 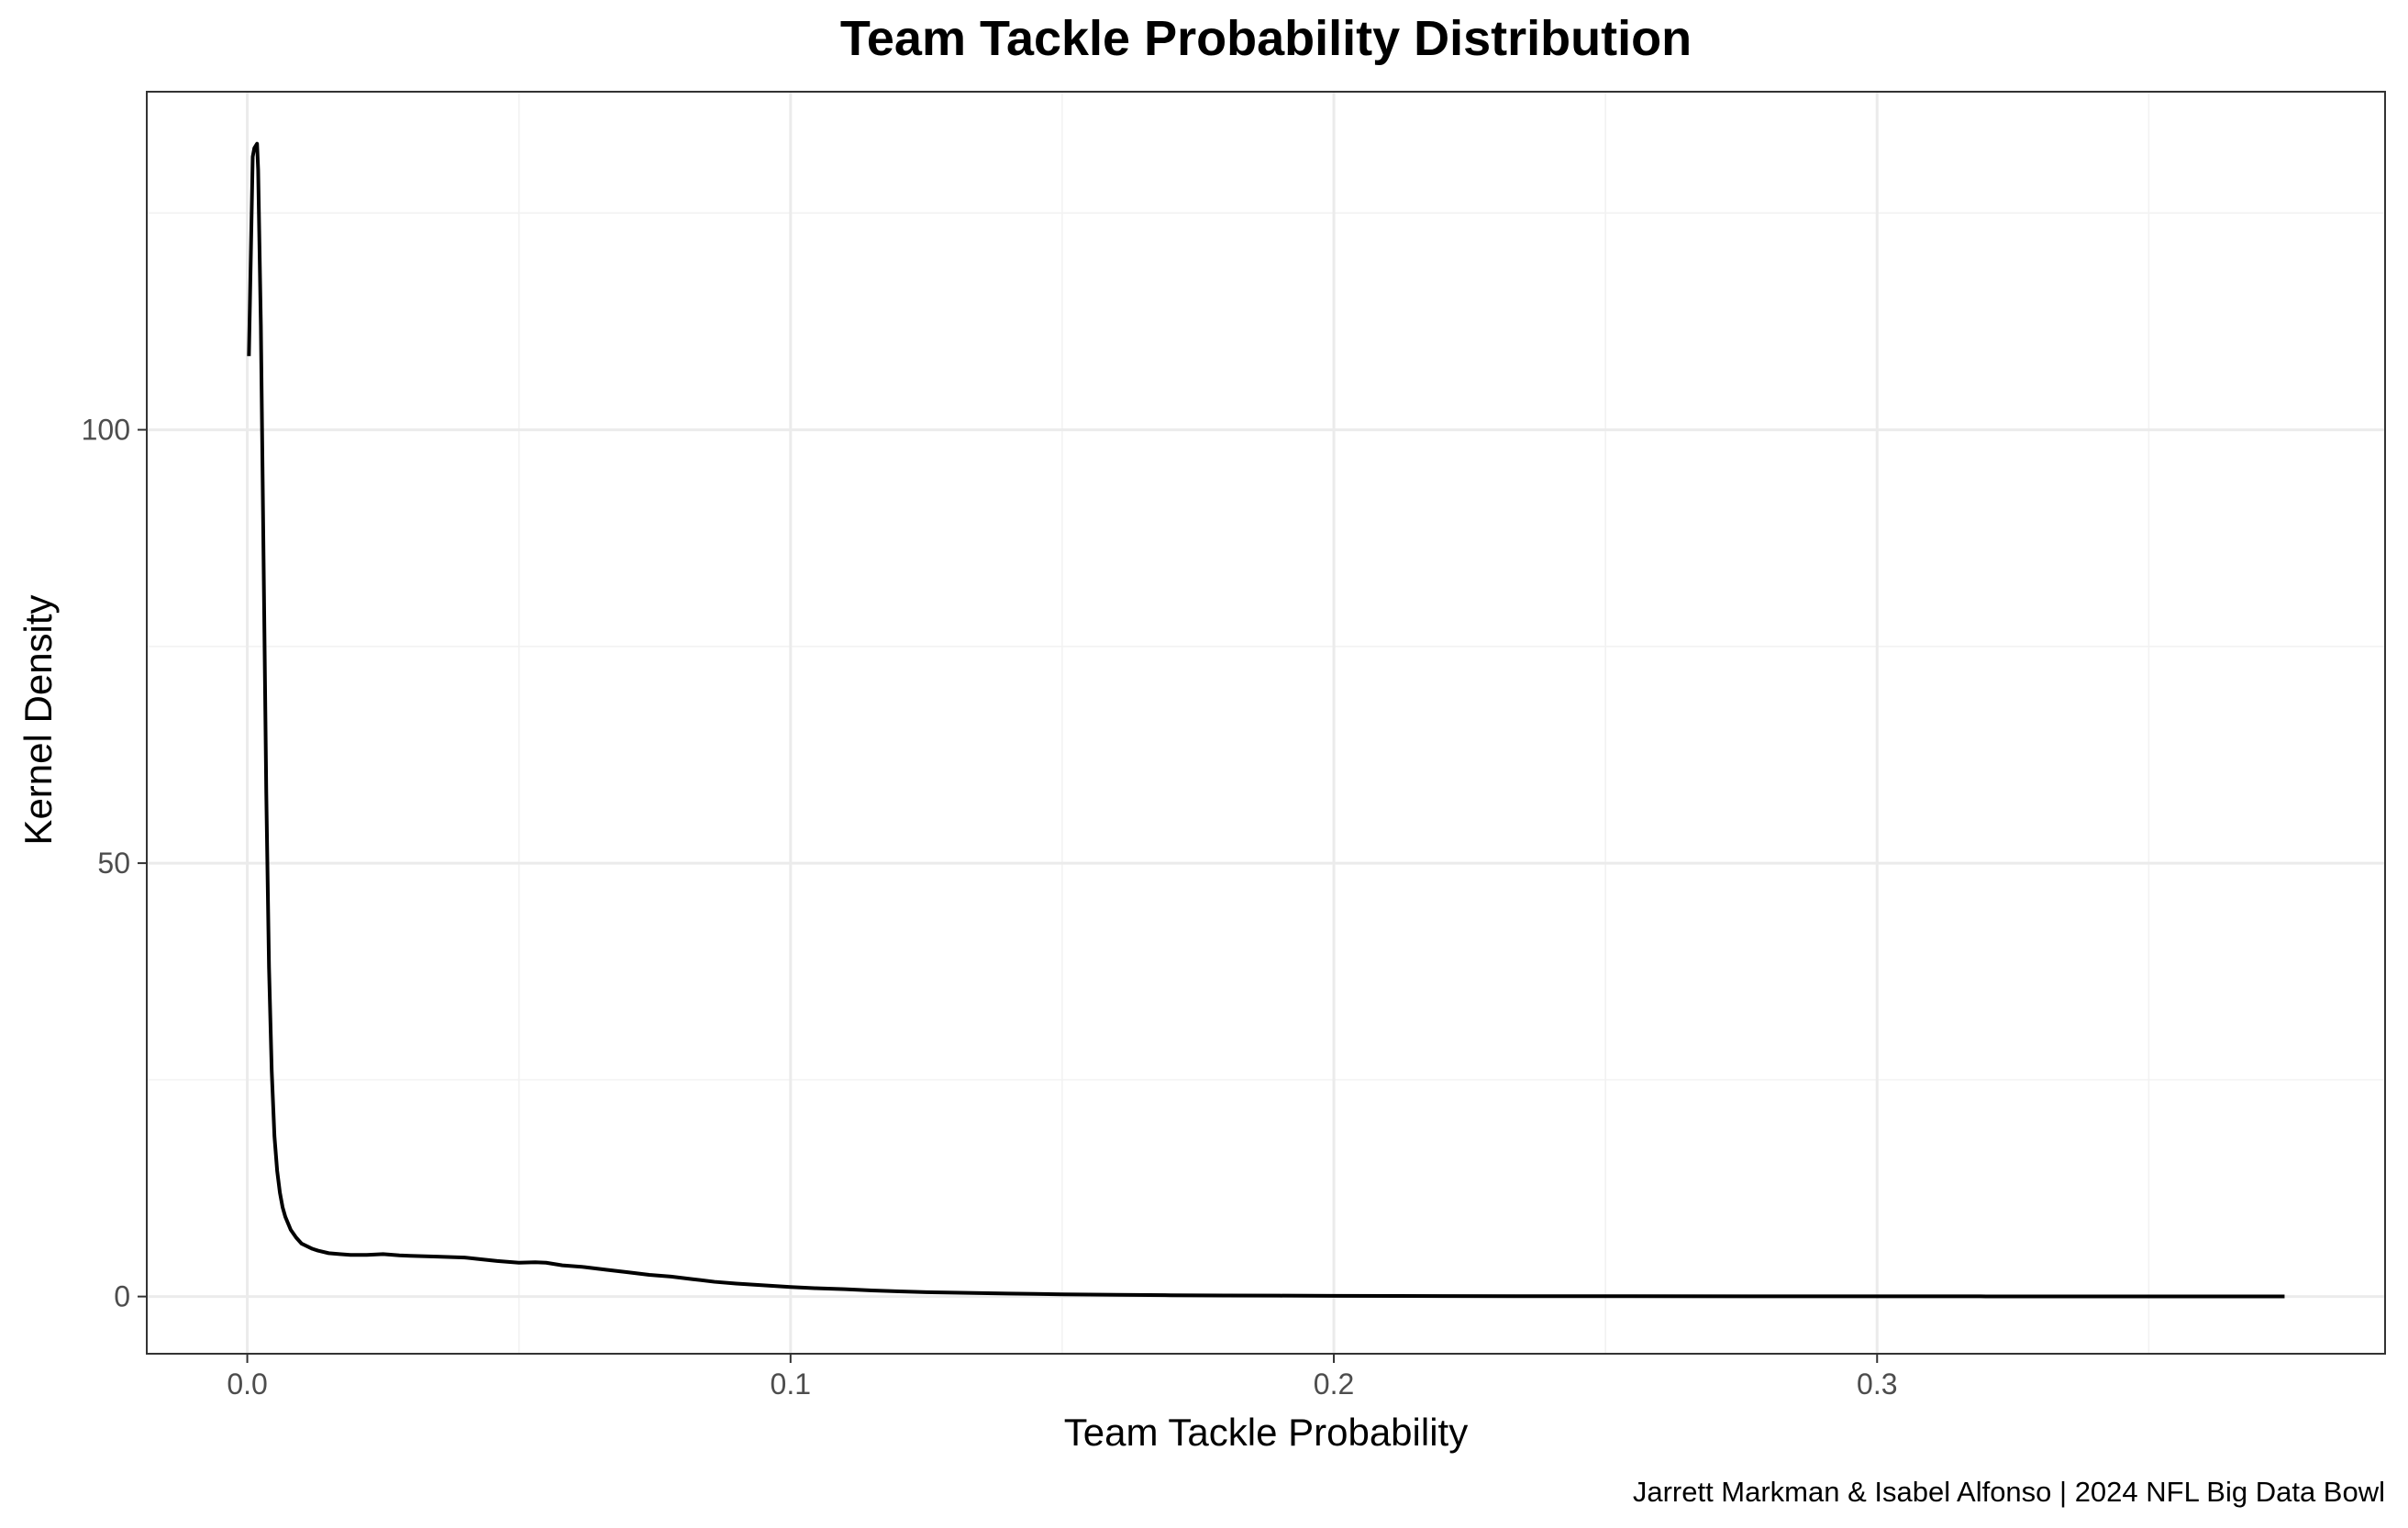 I want to click on x-tick-label: 0.3, so click(x=1877, y=1384).